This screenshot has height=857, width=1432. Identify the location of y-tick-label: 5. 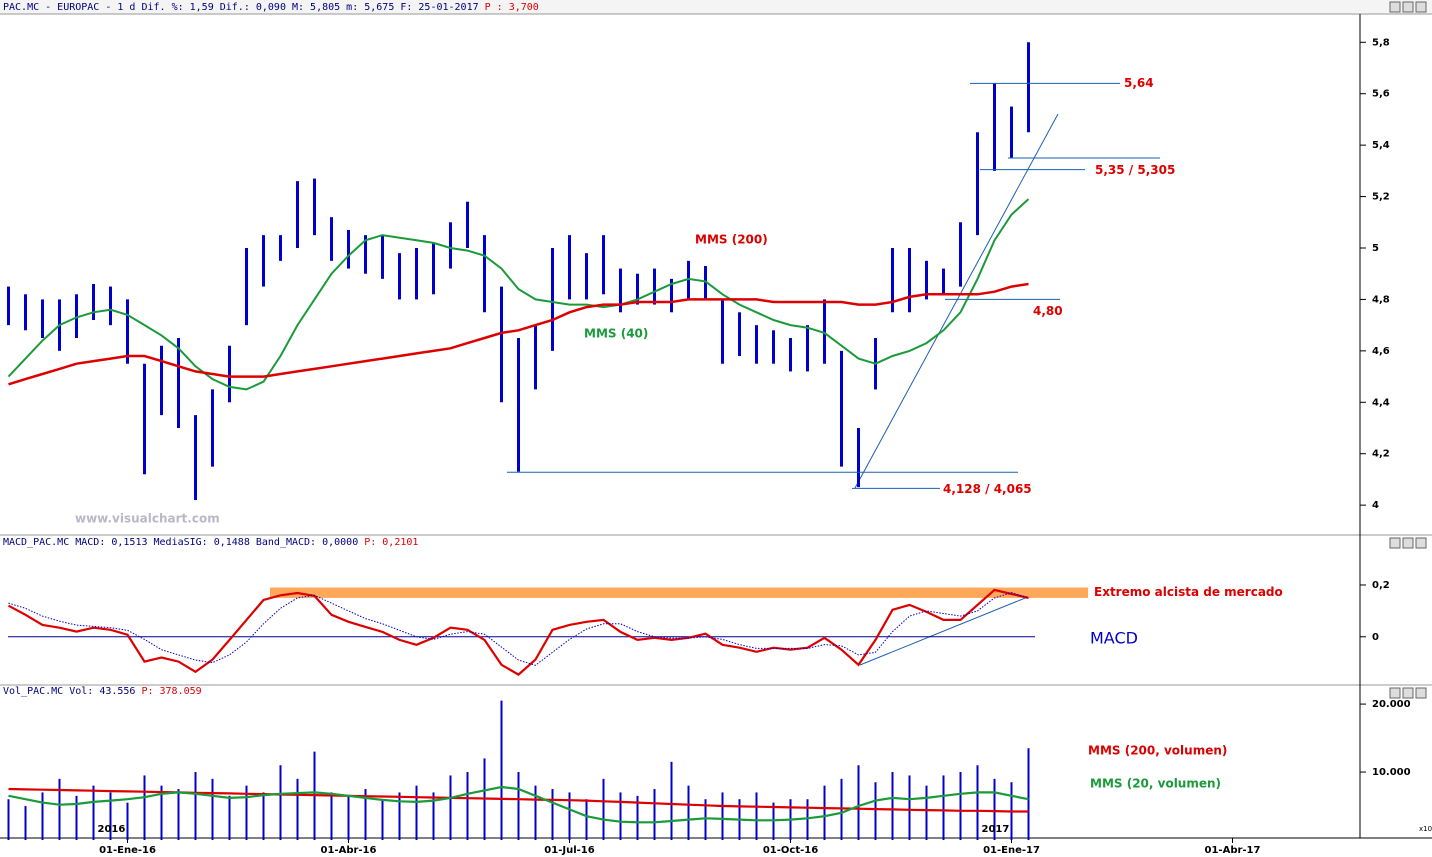
(1375, 248).